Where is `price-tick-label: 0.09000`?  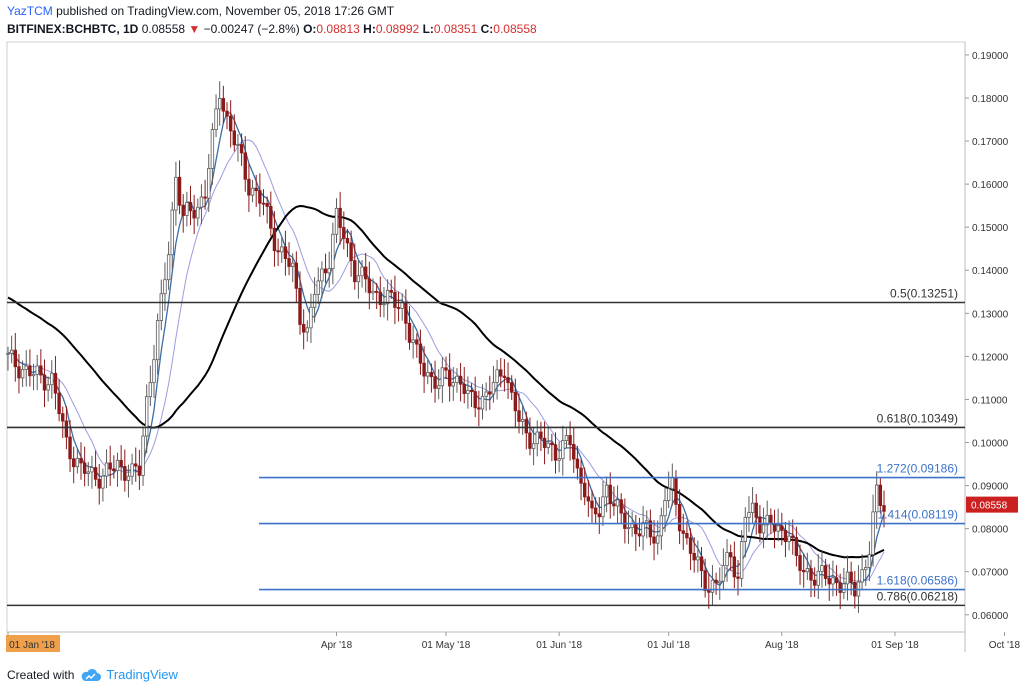 price-tick-label: 0.09000 is located at coordinates (990, 487).